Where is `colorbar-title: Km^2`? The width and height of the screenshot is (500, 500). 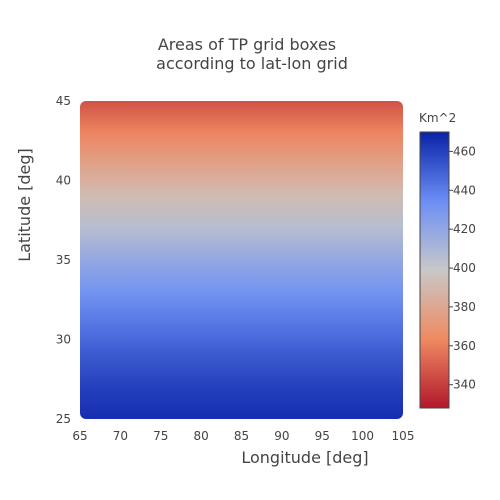
colorbar-title: Km^2 is located at coordinates (437, 118).